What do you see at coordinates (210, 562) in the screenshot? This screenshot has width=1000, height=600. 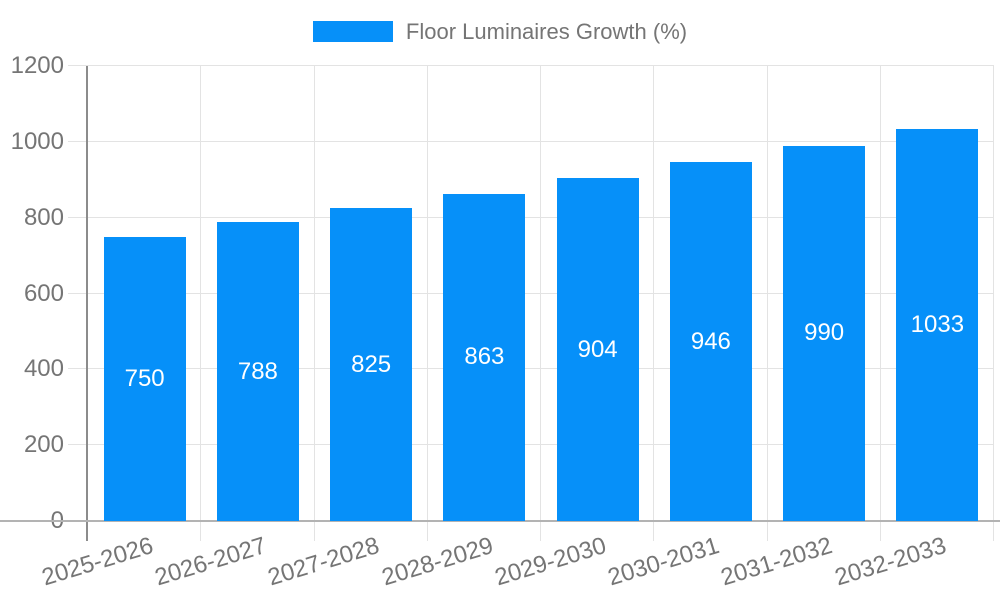 I see `x-axis-tick-label: 2026-2027` at bounding box center [210, 562].